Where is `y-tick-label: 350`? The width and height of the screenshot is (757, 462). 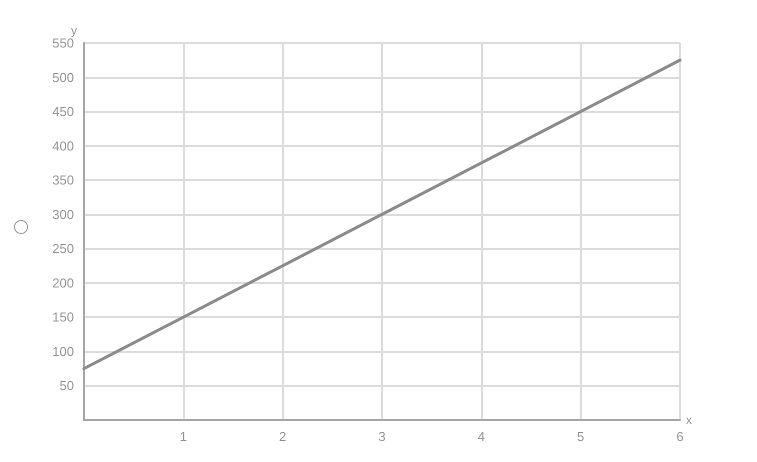
y-tick-label: 350 is located at coordinates (63, 180).